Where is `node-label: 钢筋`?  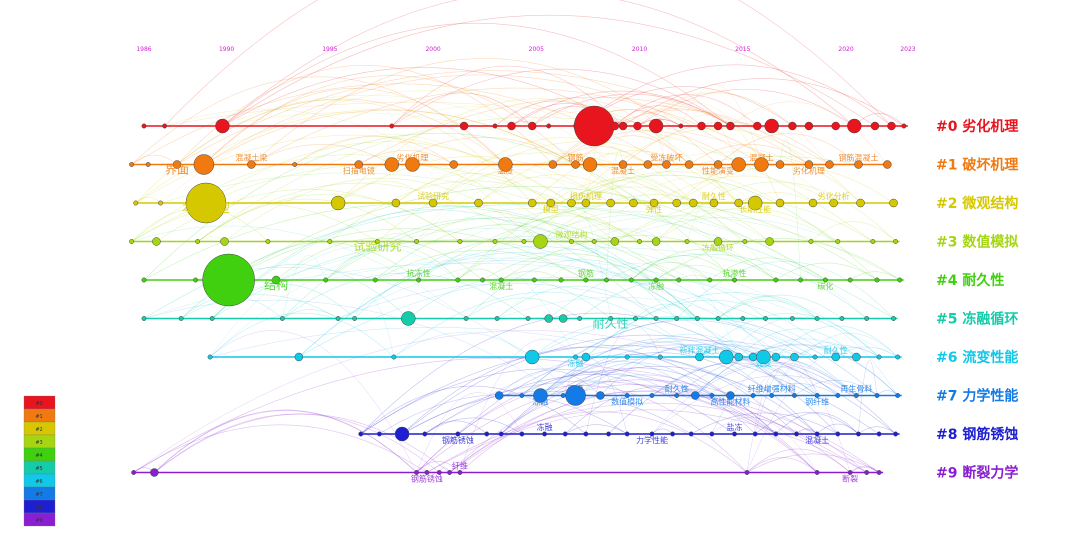
node-label: 钢筋 is located at coordinates (586, 273).